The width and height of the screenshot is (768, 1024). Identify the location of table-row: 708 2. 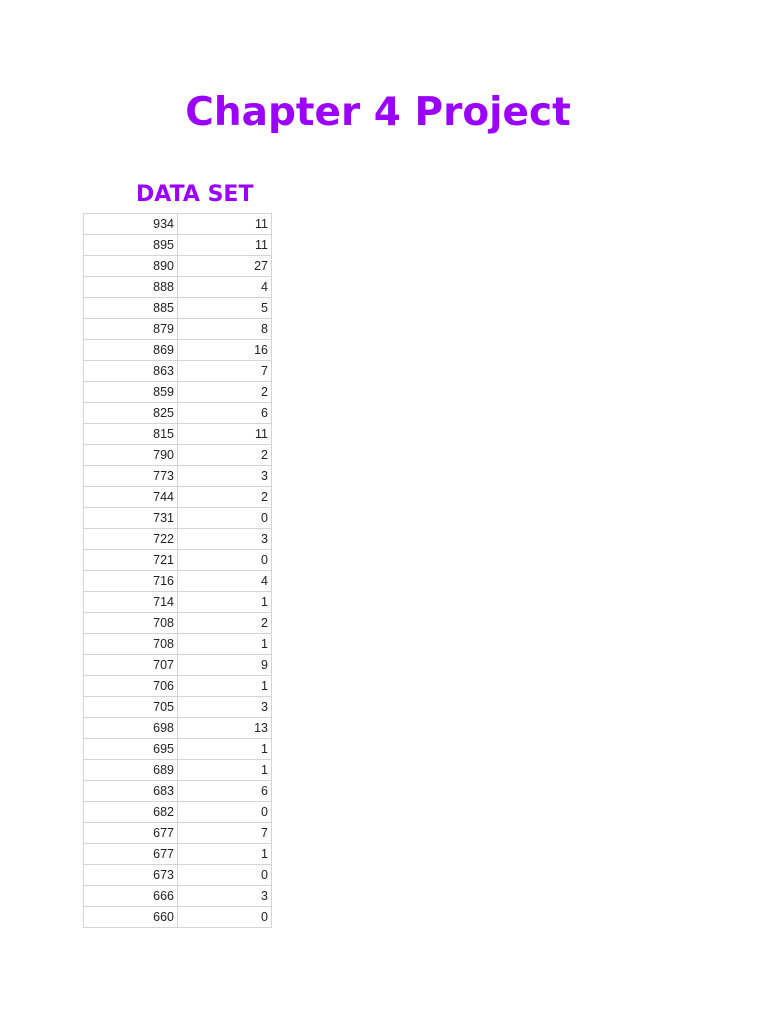
(177, 623).